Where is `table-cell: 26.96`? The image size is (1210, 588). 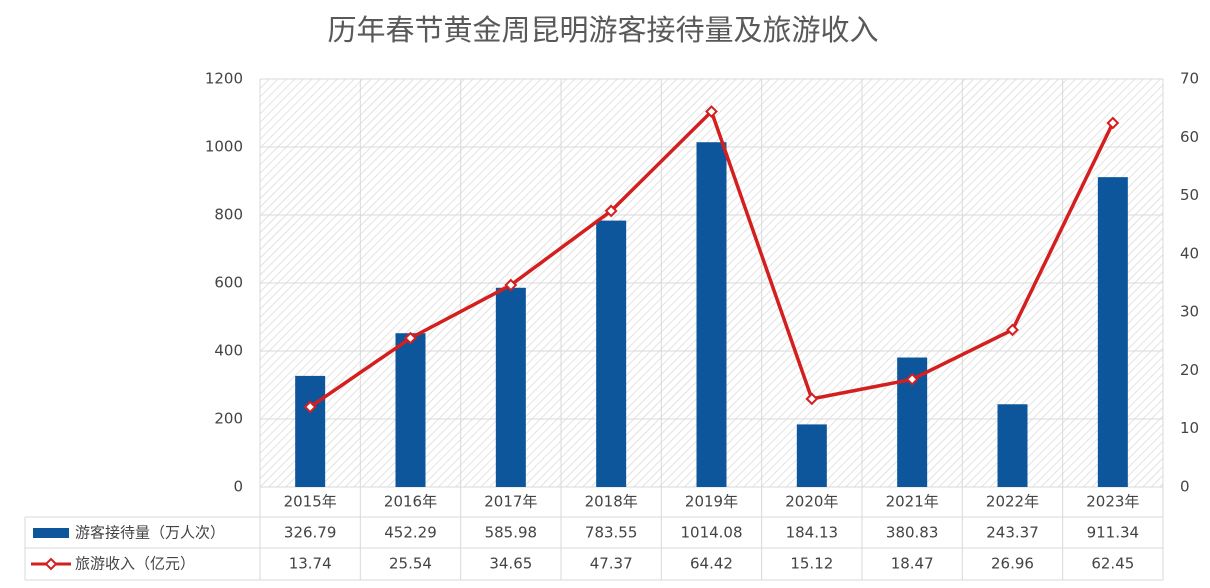
table-cell: 26.96 is located at coordinates (1012, 564).